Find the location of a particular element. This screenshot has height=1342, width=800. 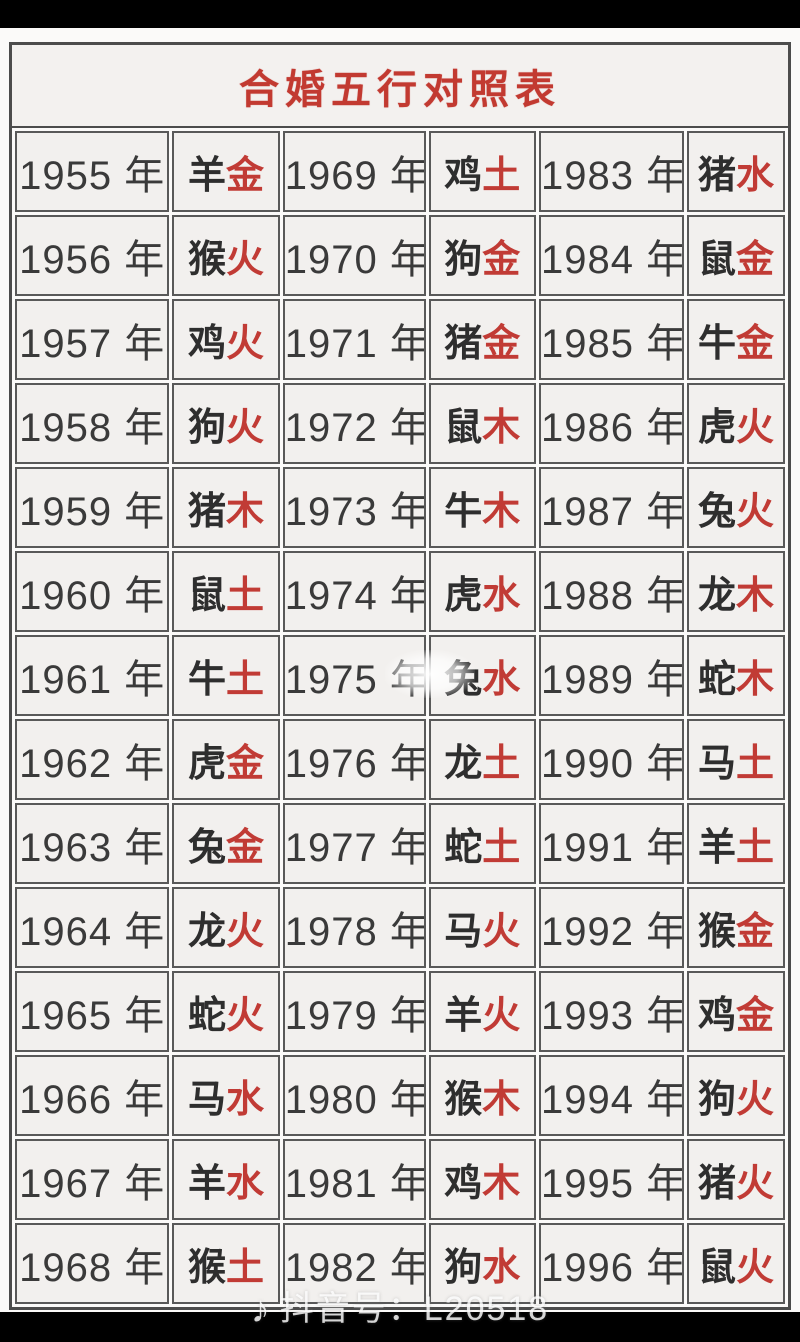

animal-element-cell: 龙火 is located at coordinates (226, 927).